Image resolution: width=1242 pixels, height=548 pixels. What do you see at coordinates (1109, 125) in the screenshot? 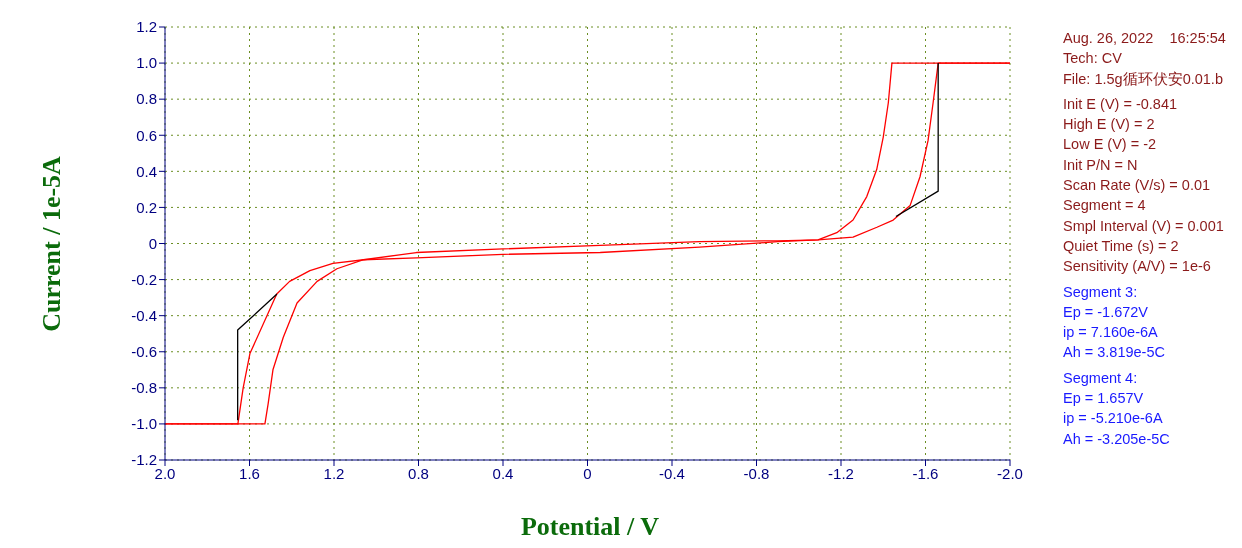
I see `text: High E (V) = 2` at bounding box center [1109, 125].